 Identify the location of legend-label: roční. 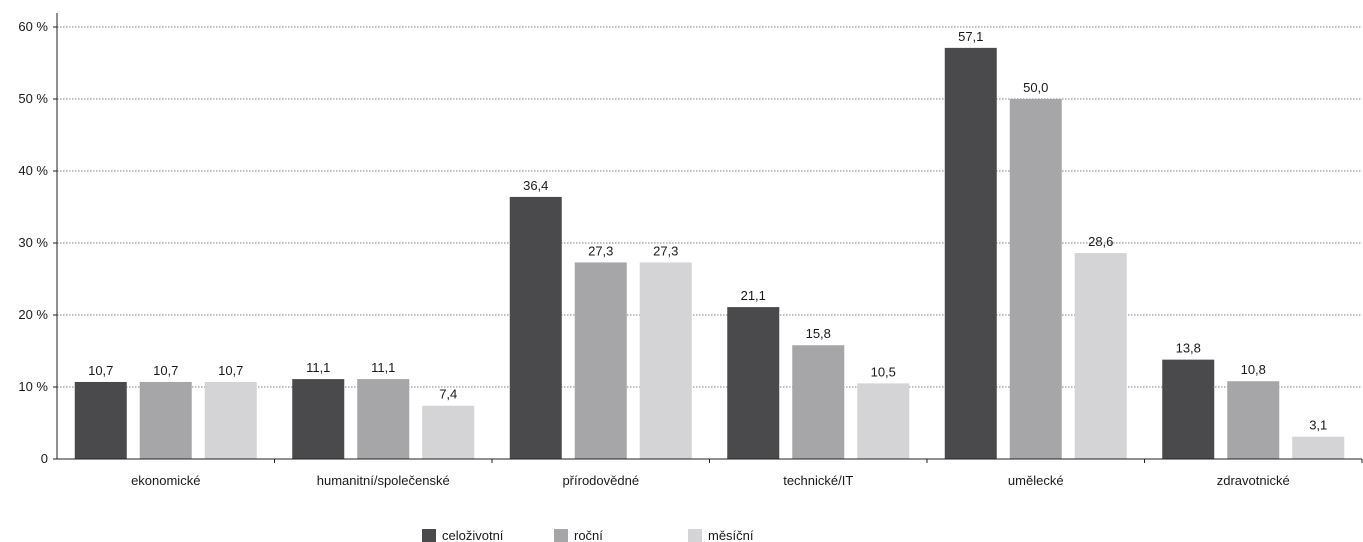
(588, 535).